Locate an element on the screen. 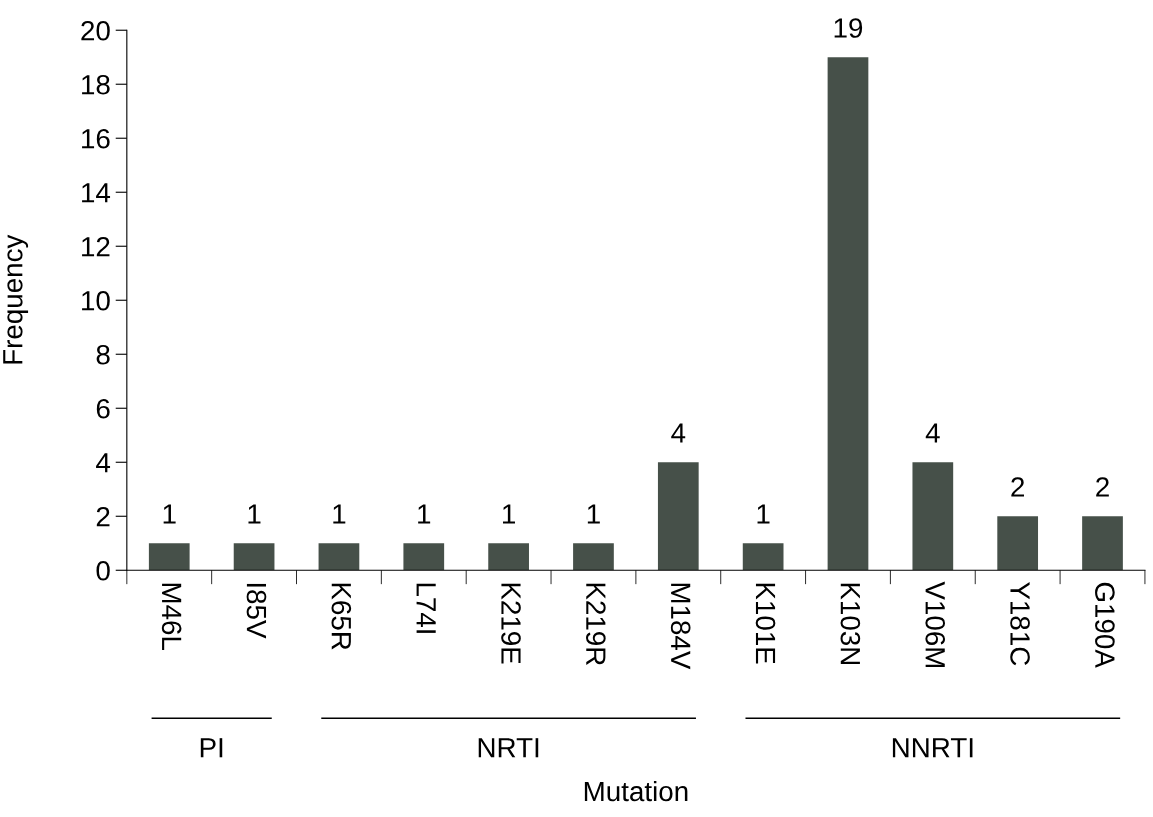 This screenshot has width=1153, height=817. x-tick-label: K219E is located at coordinates (511, 623).